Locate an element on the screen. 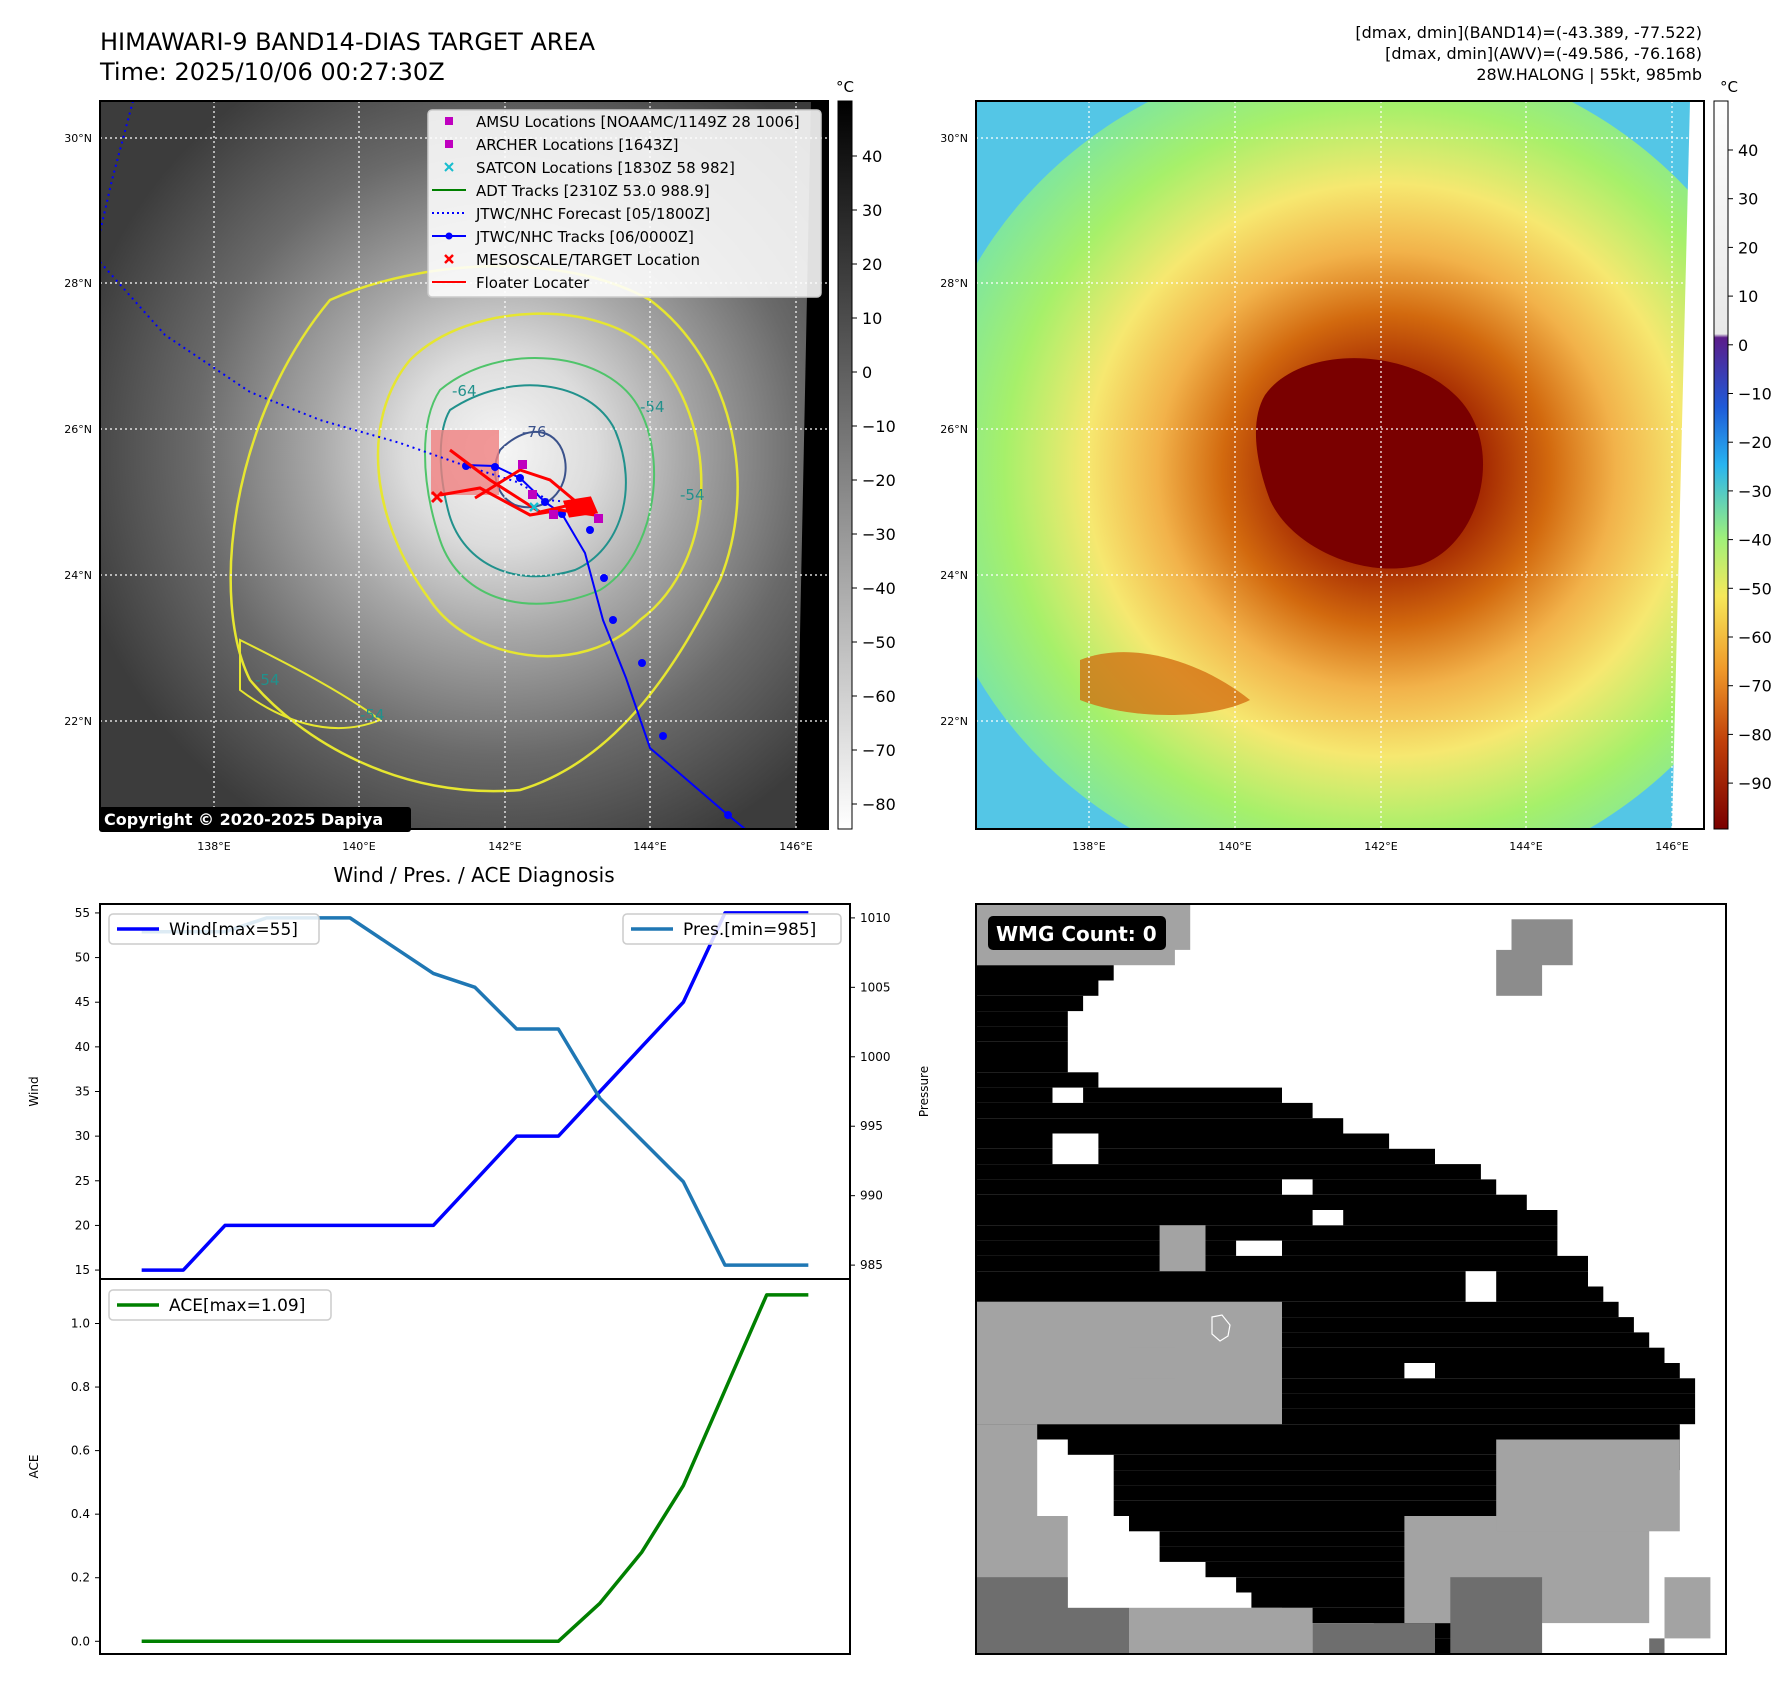 The image size is (1792, 1690). legend-amsu: AMSU Locations [NOAAMC/1149Z 28 1006] is located at coordinates (638, 122).